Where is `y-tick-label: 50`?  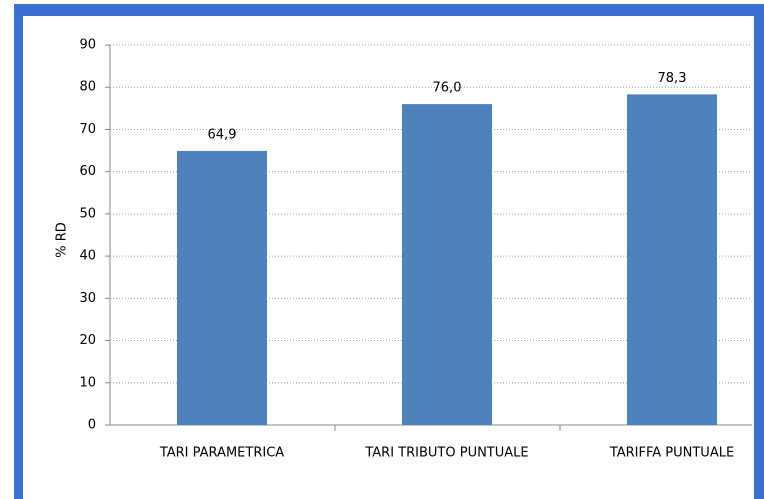 y-tick-label: 50 is located at coordinates (87, 213).